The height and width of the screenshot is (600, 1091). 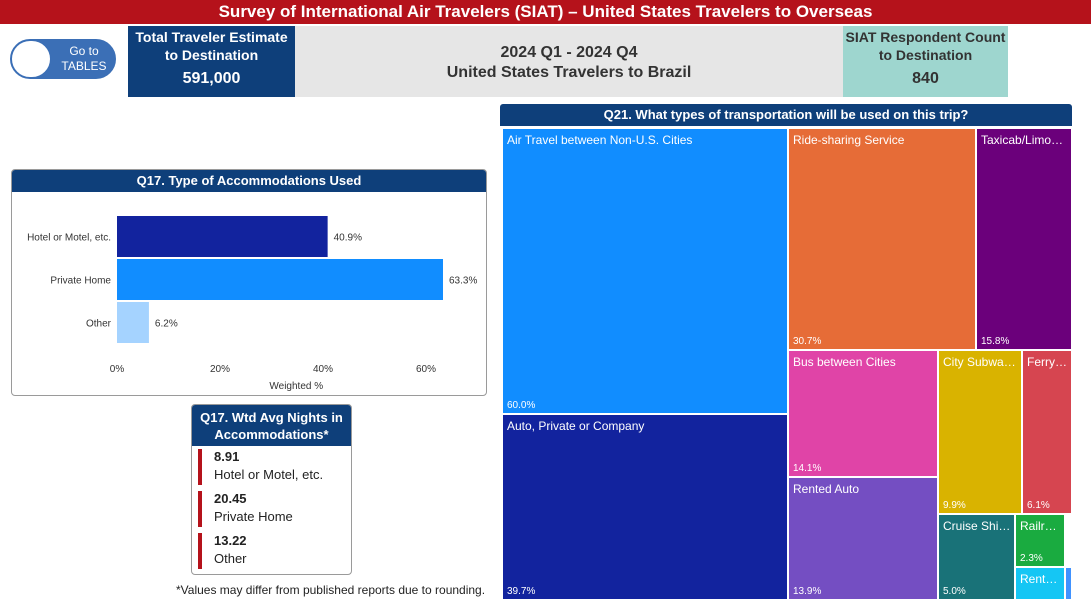 What do you see at coordinates (849, 140) in the screenshot?
I see `treemap-tile-label: Ride-sharing Service` at bounding box center [849, 140].